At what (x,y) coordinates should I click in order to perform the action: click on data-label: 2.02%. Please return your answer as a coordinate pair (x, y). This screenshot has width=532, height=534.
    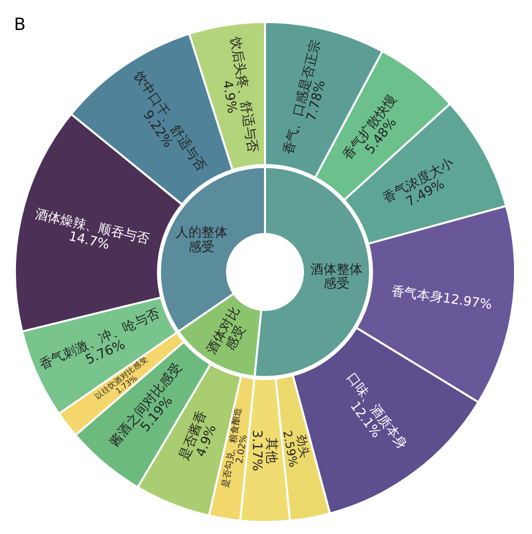
    Looking at the image, I should click on (242, 449).